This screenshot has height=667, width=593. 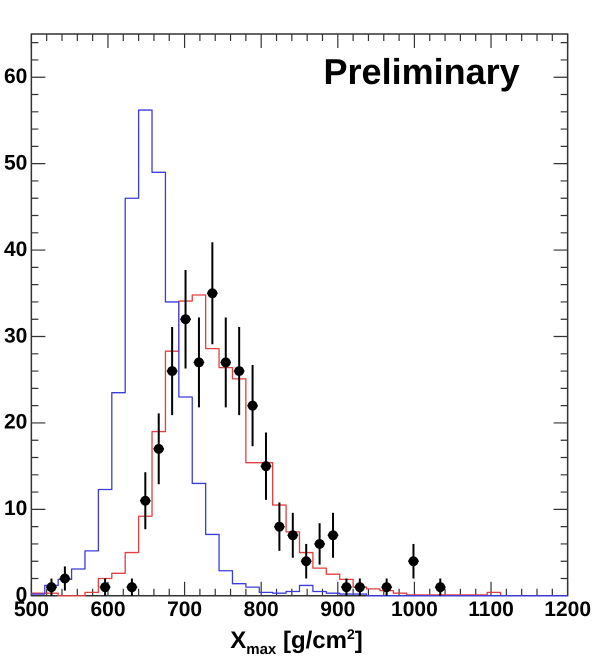 What do you see at coordinates (261, 610) in the screenshot?
I see `x-tick-label: 800` at bounding box center [261, 610].